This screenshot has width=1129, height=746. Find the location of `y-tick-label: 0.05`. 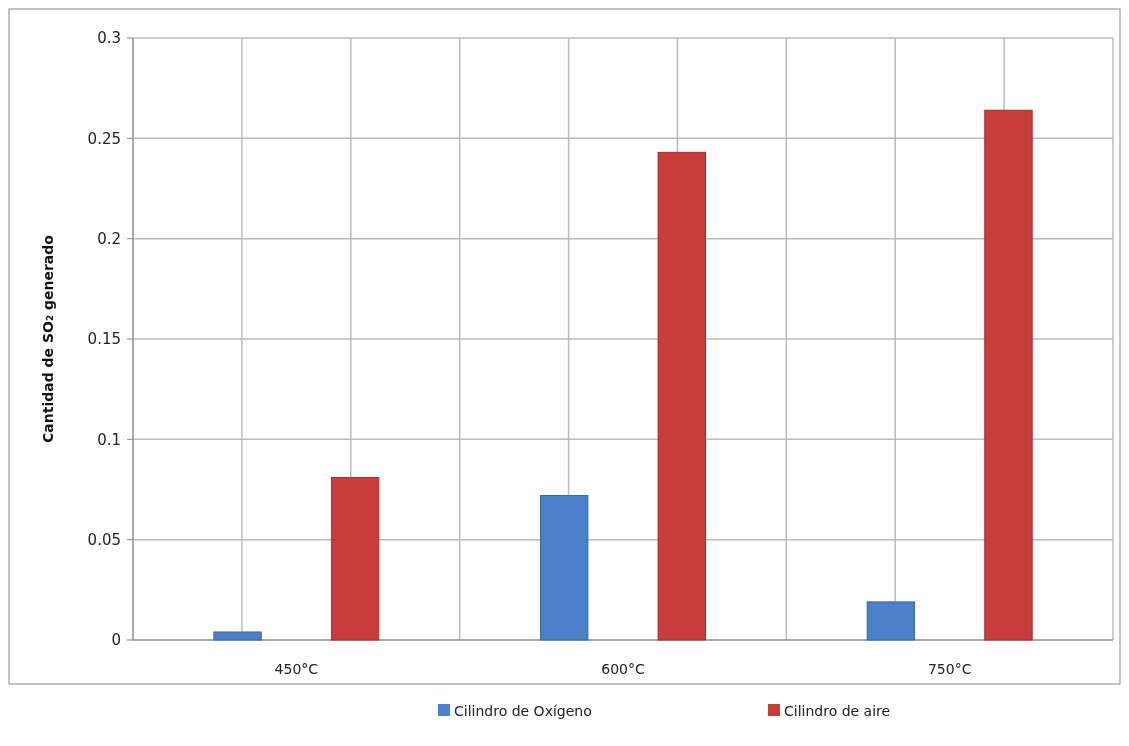

y-tick-label: 0.05 is located at coordinates (104, 539).